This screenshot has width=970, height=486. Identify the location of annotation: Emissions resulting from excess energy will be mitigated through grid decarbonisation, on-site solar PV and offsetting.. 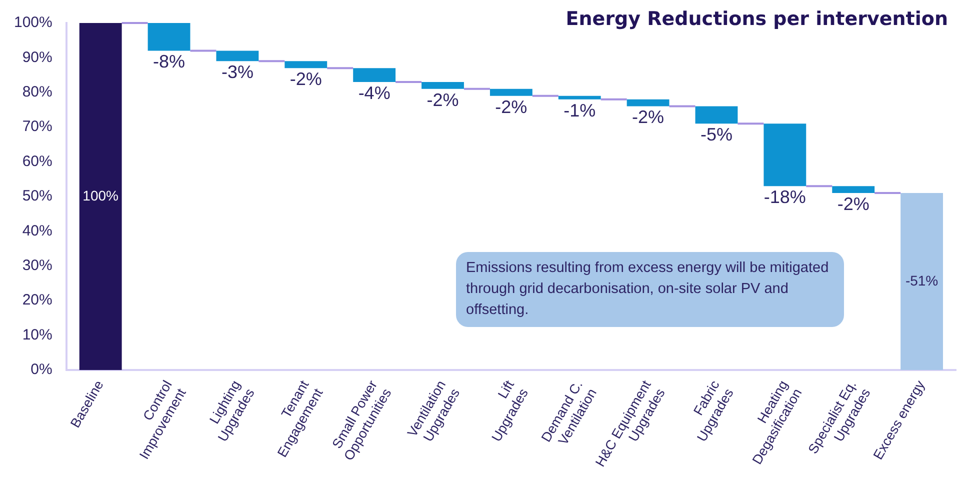
(650, 289).